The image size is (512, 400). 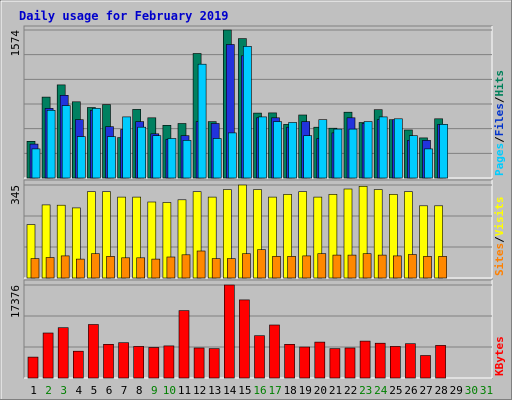 I want to click on x-tick-label-day-17: 17, so click(x=274, y=390).